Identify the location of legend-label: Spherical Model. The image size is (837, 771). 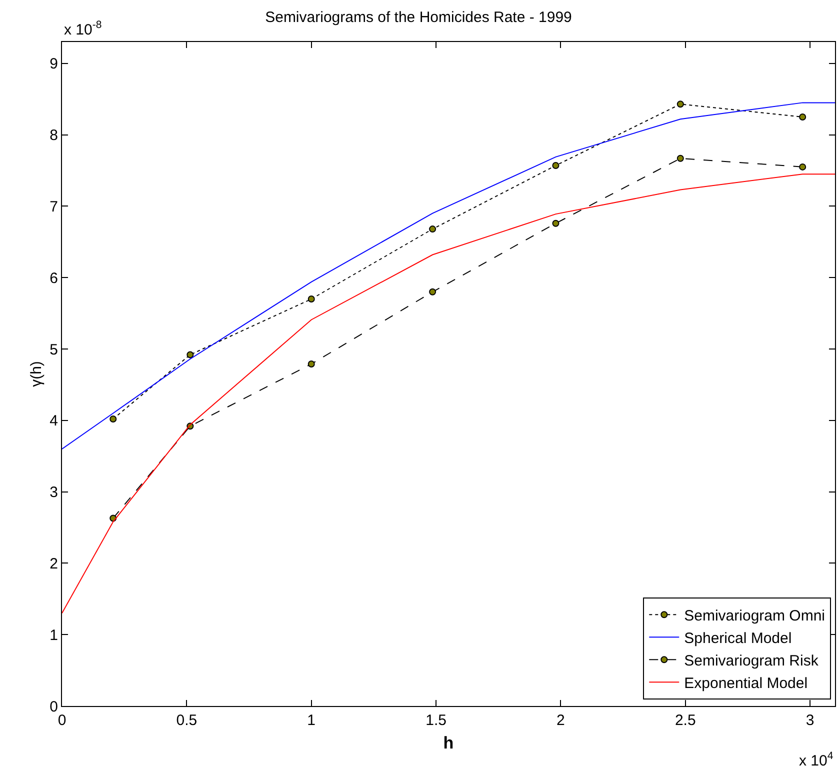
(738, 638).